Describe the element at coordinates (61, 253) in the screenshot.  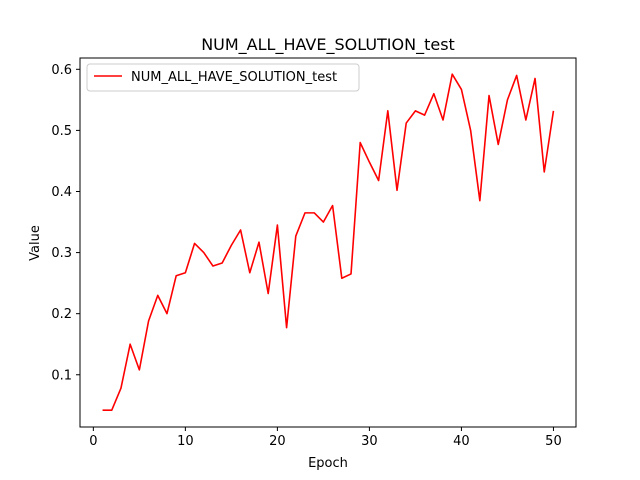
I see `y-tick-label: 0.3` at that location.